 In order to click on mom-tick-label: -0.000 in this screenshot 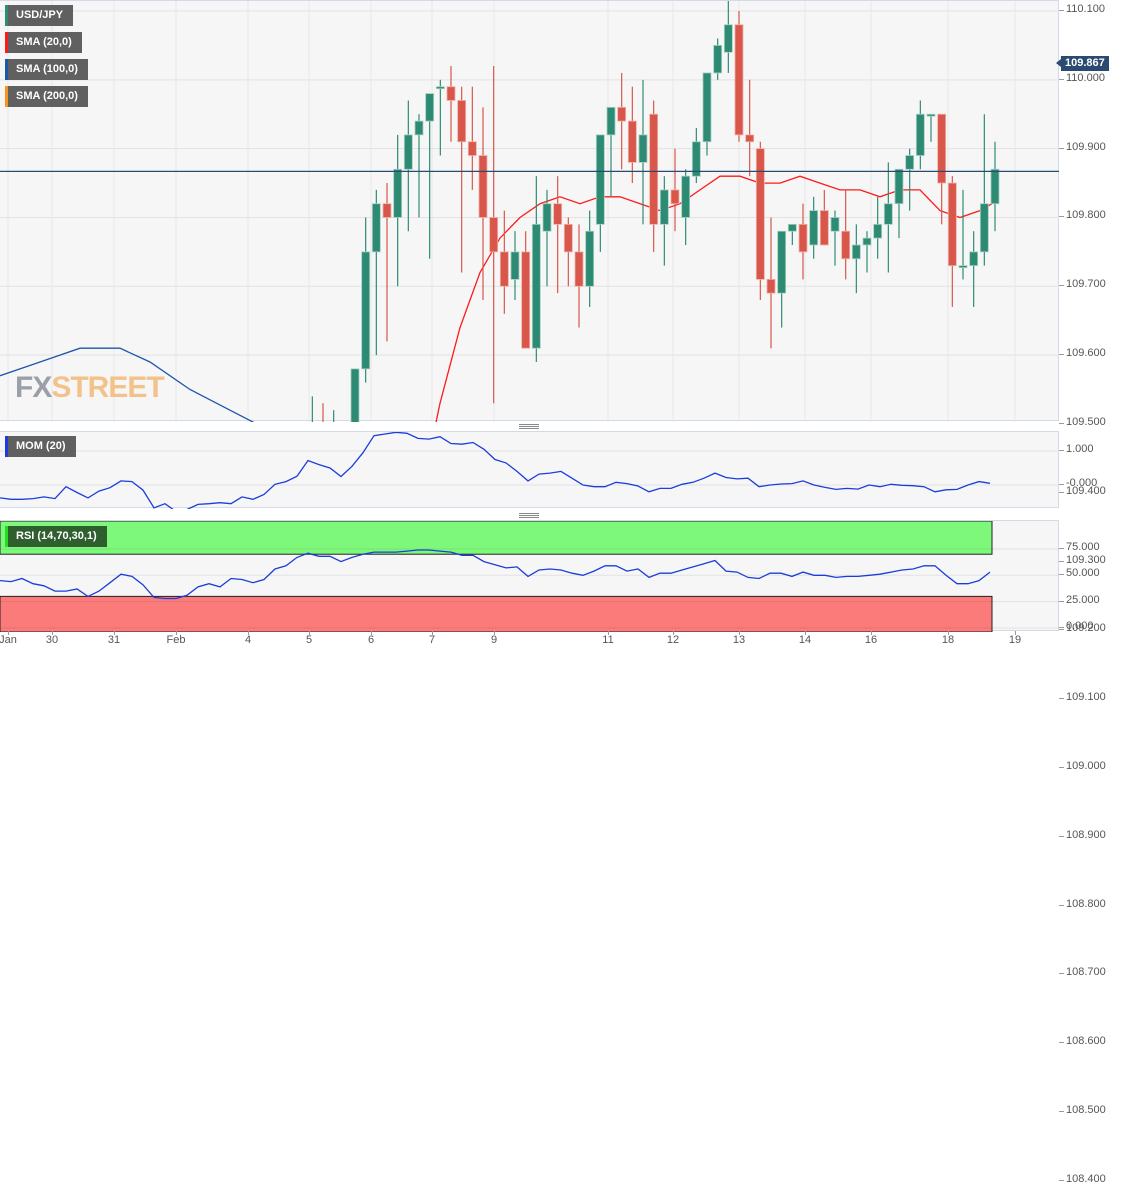, I will do `click(1082, 483)`.